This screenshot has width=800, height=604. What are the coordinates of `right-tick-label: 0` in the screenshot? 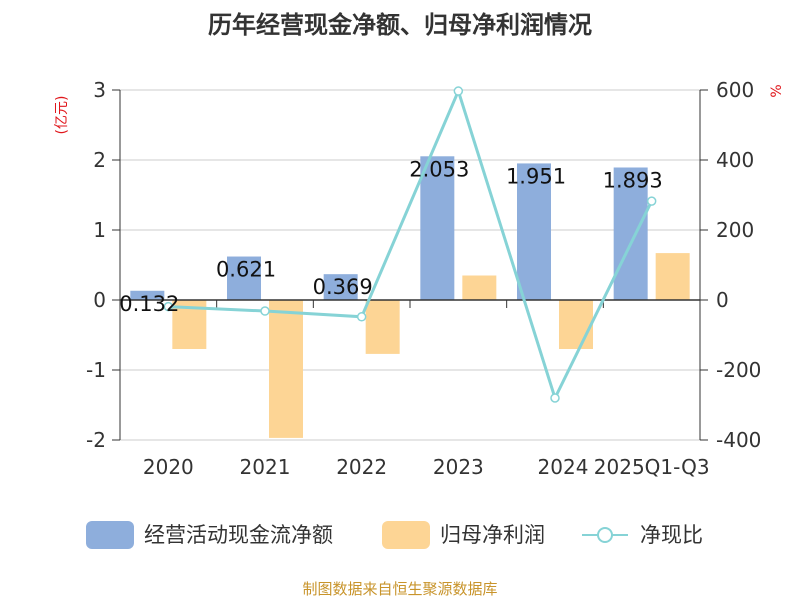 It's located at (722, 300).